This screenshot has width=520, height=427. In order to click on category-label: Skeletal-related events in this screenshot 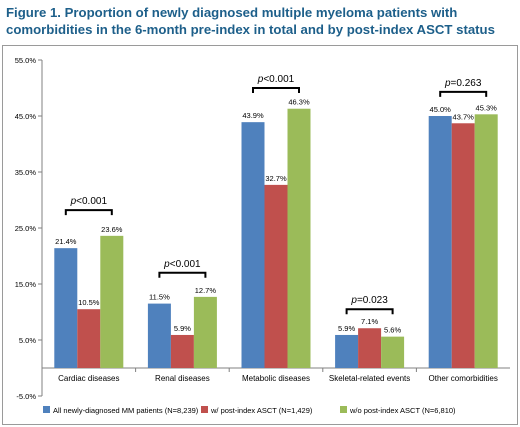, I will do `click(369, 378)`.